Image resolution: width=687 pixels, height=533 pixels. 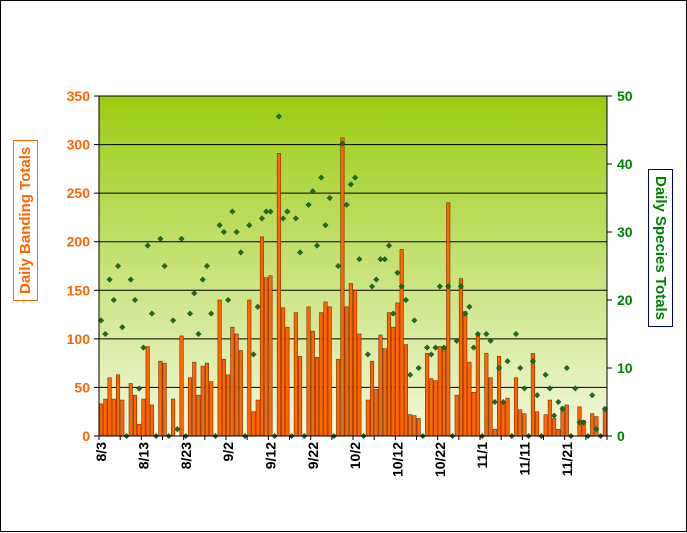 I want to click on x-tick-label-2: 8/23, so click(x=186, y=455).